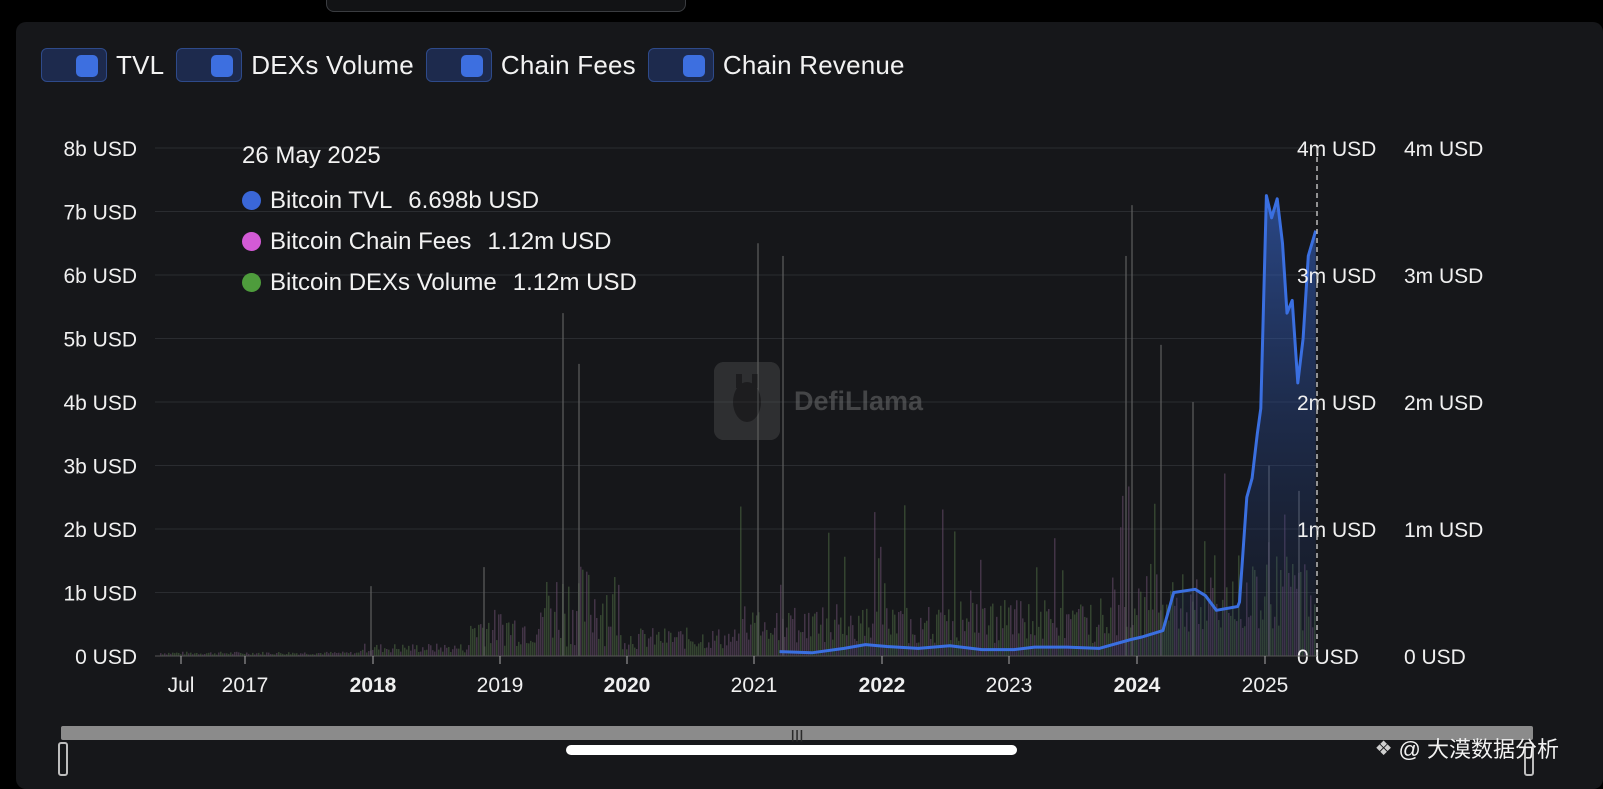 The width and height of the screenshot is (1603, 789). I want to click on x-tick-label: 2023, so click(1009, 685).